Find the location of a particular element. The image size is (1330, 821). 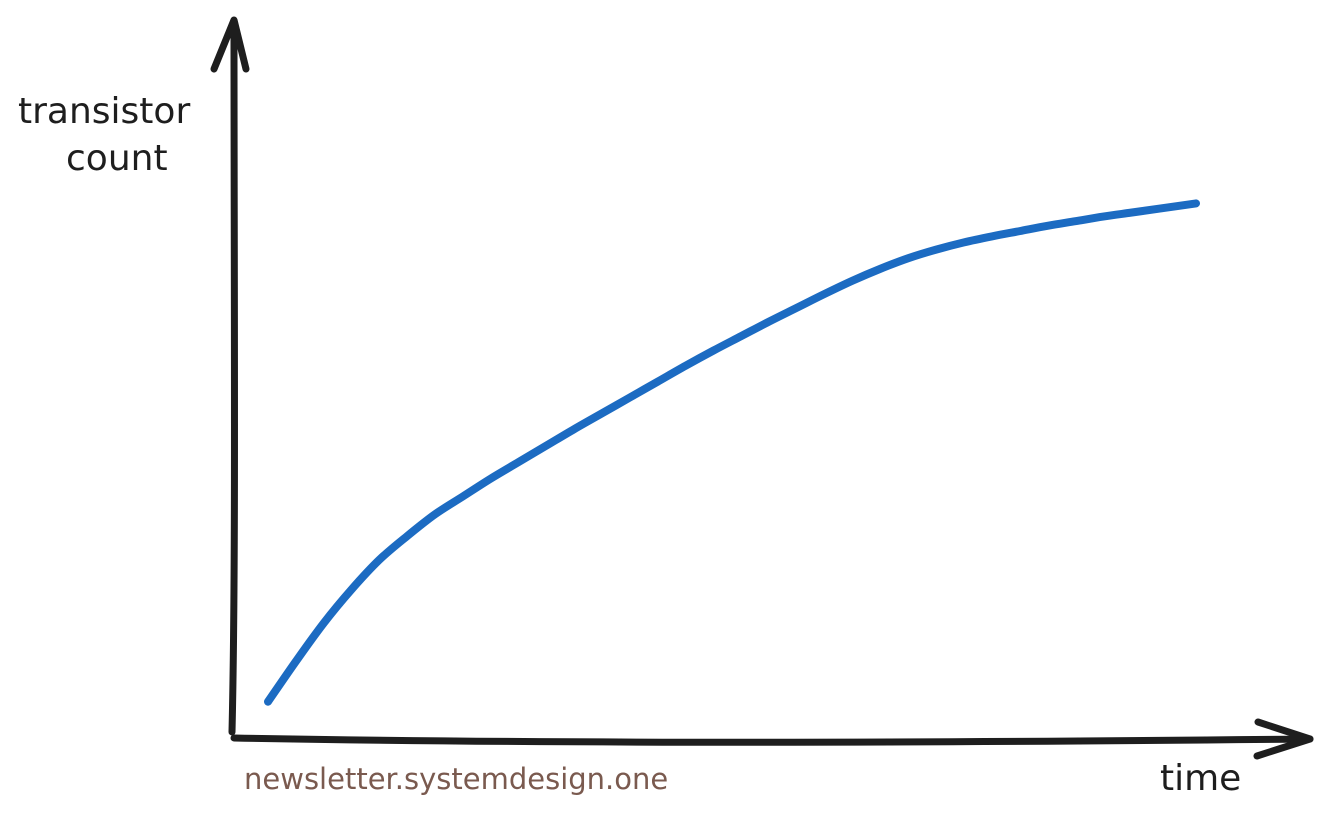

y-axis-line is located at coordinates (233, 377).